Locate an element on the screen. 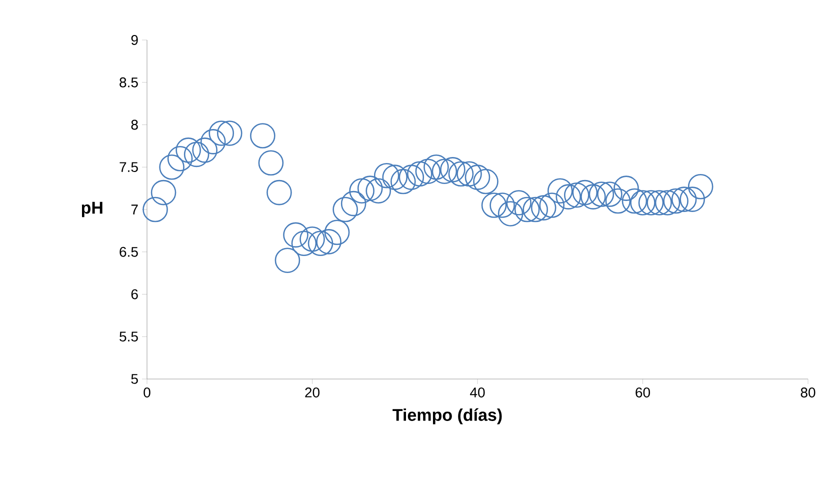 This screenshot has width=840, height=479. y-tick-label: 6 is located at coordinates (134, 294).